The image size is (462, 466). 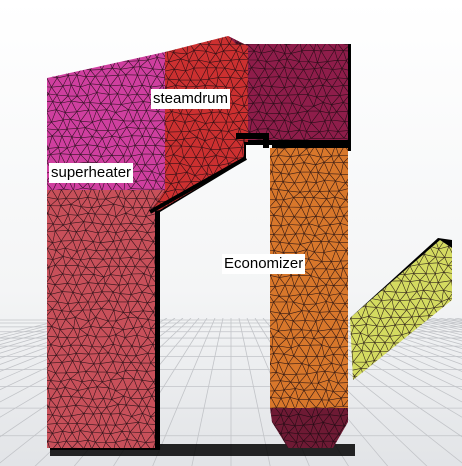 What do you see at coordinates (198, 185) in the screenshot?
I see `nose-edge` at bounding box center [198, 185].